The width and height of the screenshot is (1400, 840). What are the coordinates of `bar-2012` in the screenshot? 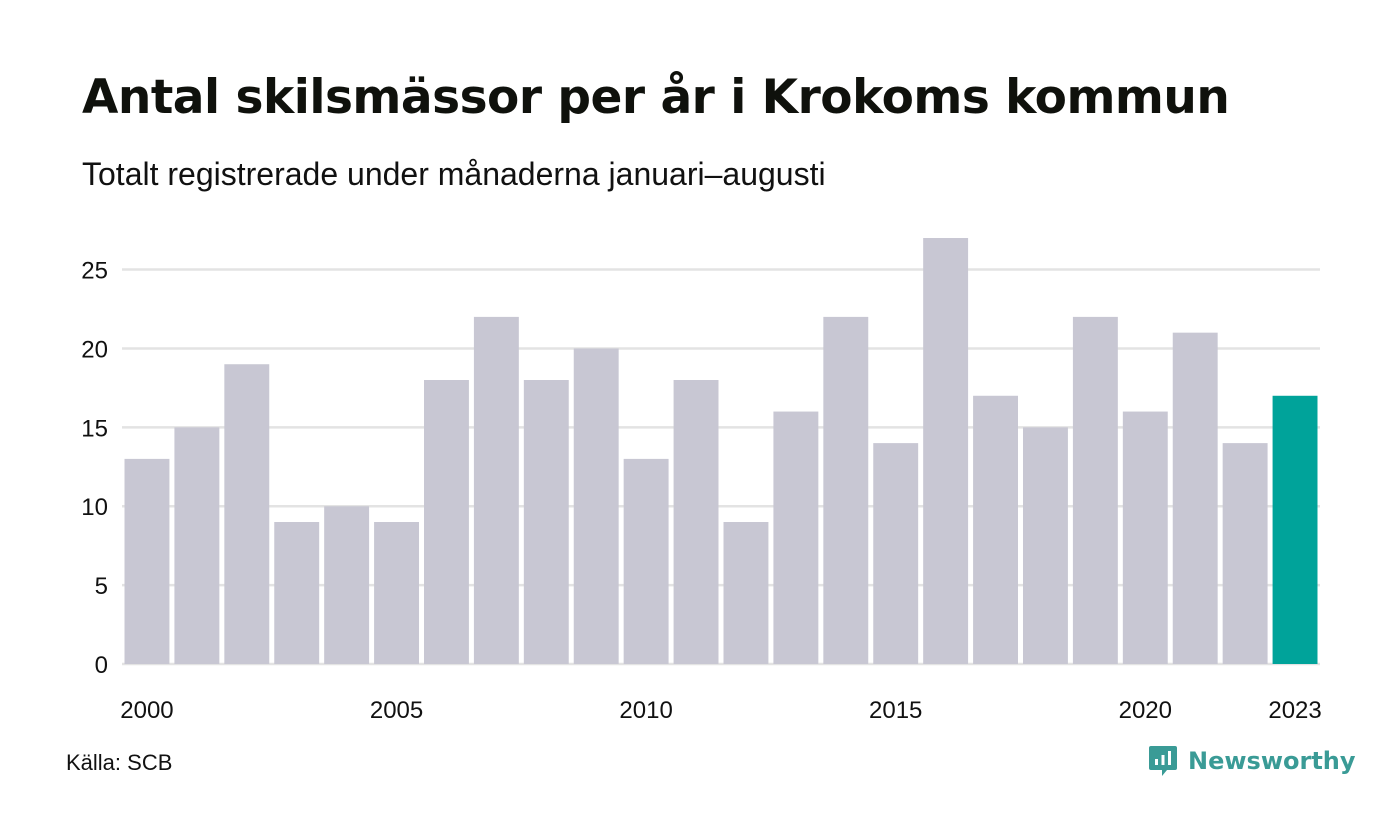 It's located at (746, 593).